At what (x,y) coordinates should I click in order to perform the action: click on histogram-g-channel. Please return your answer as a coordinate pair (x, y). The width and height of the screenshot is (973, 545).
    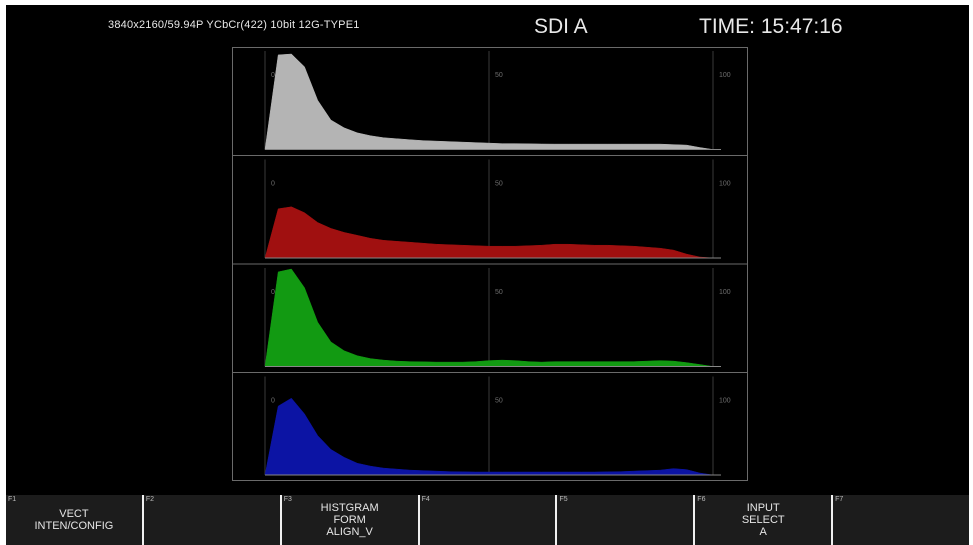
    Looking at the image, I should click on (489, 317).